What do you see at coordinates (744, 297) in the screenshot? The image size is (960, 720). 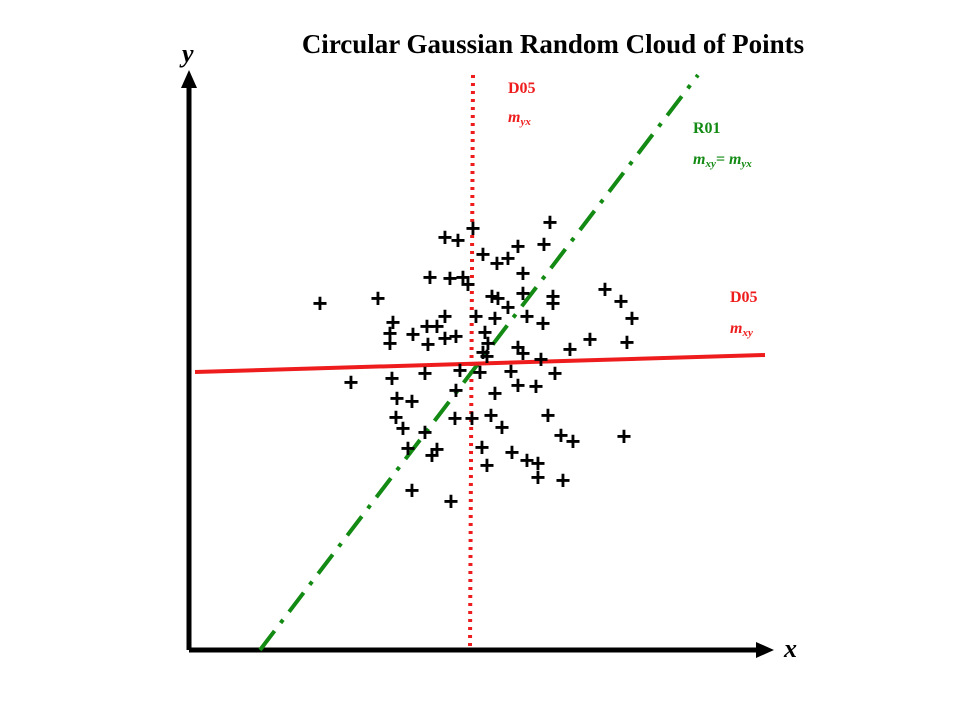 I see `d05-mxy-label: D05` at bounding box center [744, 297].